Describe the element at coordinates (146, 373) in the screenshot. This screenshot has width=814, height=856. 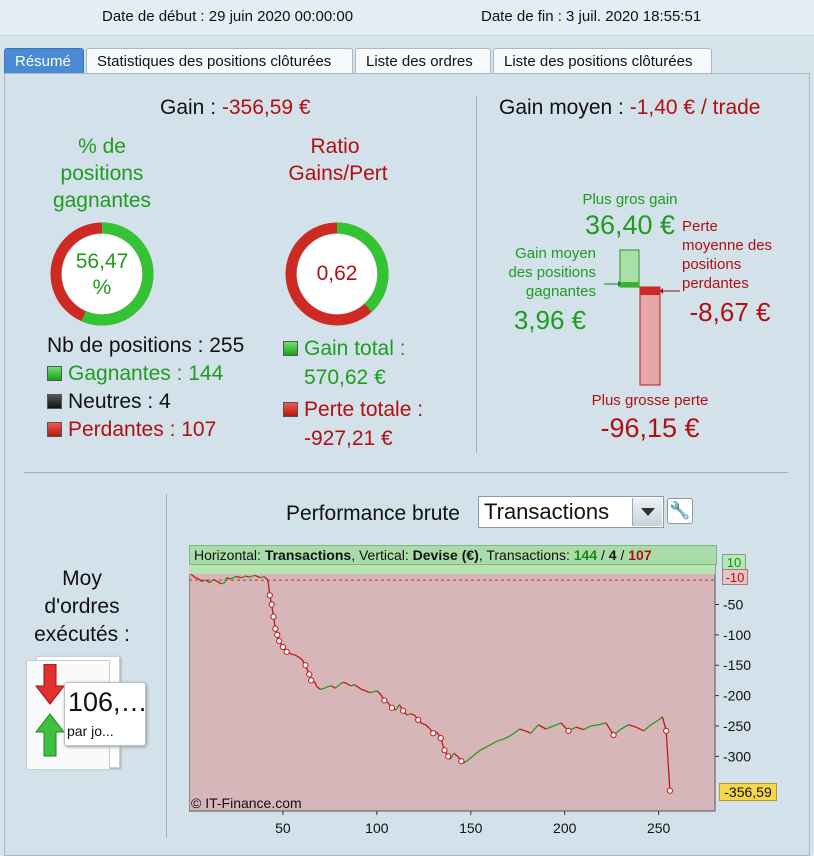
I see `winners-label: Gagnantes : 144` at that location.